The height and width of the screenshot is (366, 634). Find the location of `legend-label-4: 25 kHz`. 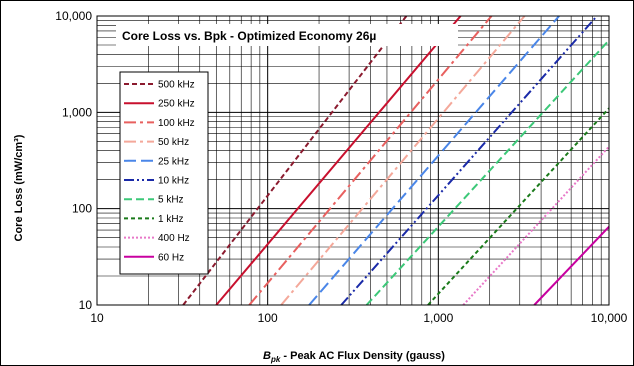

legend-label-4: 25 kHz is located at coordinates (173, 161).